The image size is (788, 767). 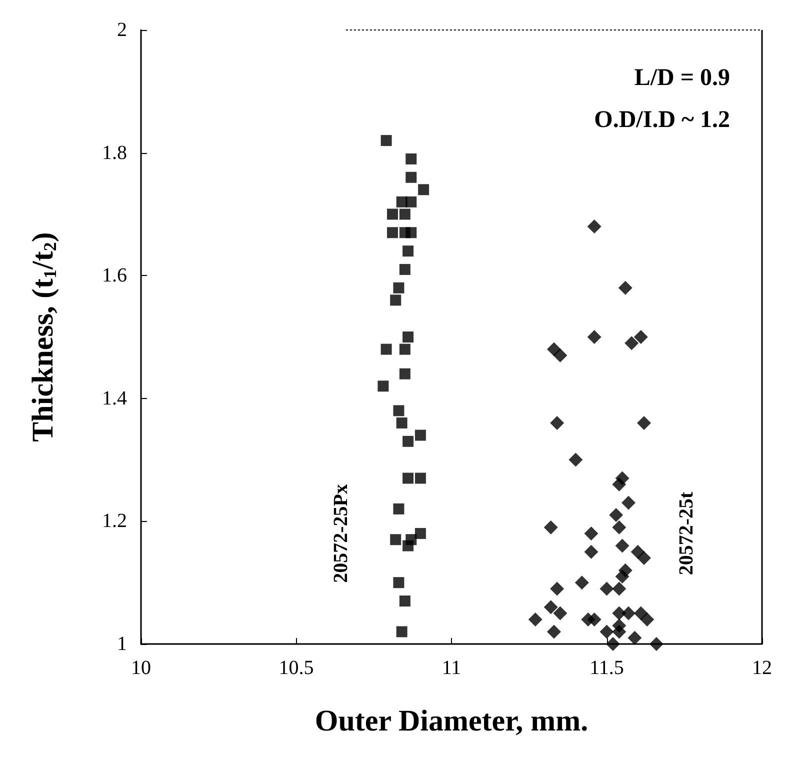 What do you see at coordinates (141, 668) in the screenshot?
I see `x-tick-label: 10` at bounding box center [141, 668].